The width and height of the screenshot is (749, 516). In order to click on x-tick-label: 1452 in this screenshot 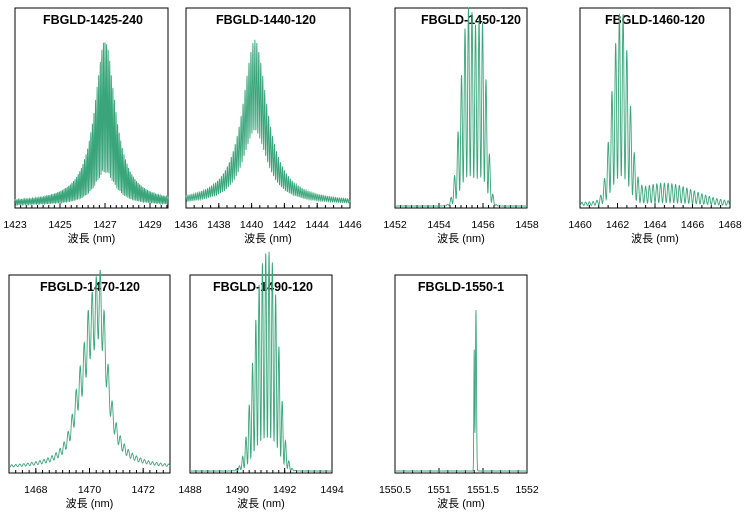, I will do `click(395, 225)`.